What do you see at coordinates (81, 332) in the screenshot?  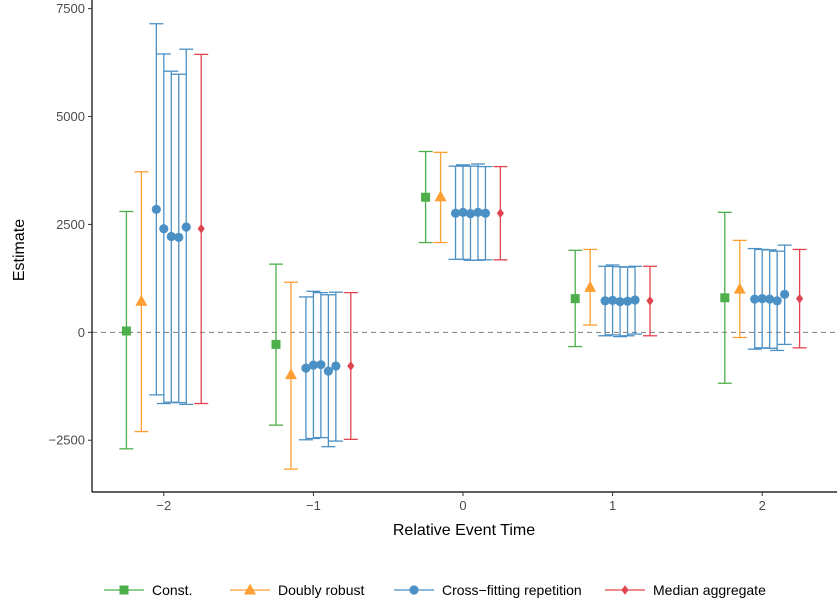 I see `y-tick-label: 0` at bounding box center [81, 332].